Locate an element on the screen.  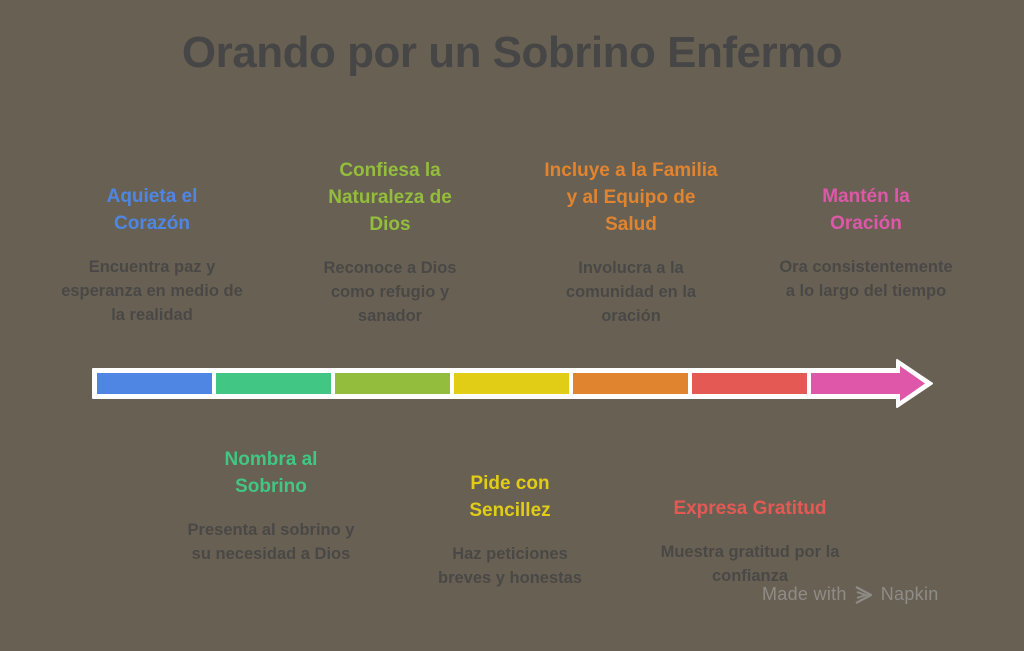
made-with-label: Made with is located at coordinates (804, 594).